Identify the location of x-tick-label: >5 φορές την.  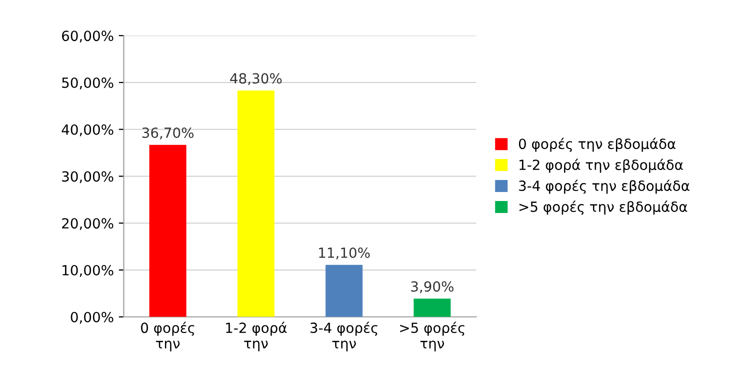
(432, 337).